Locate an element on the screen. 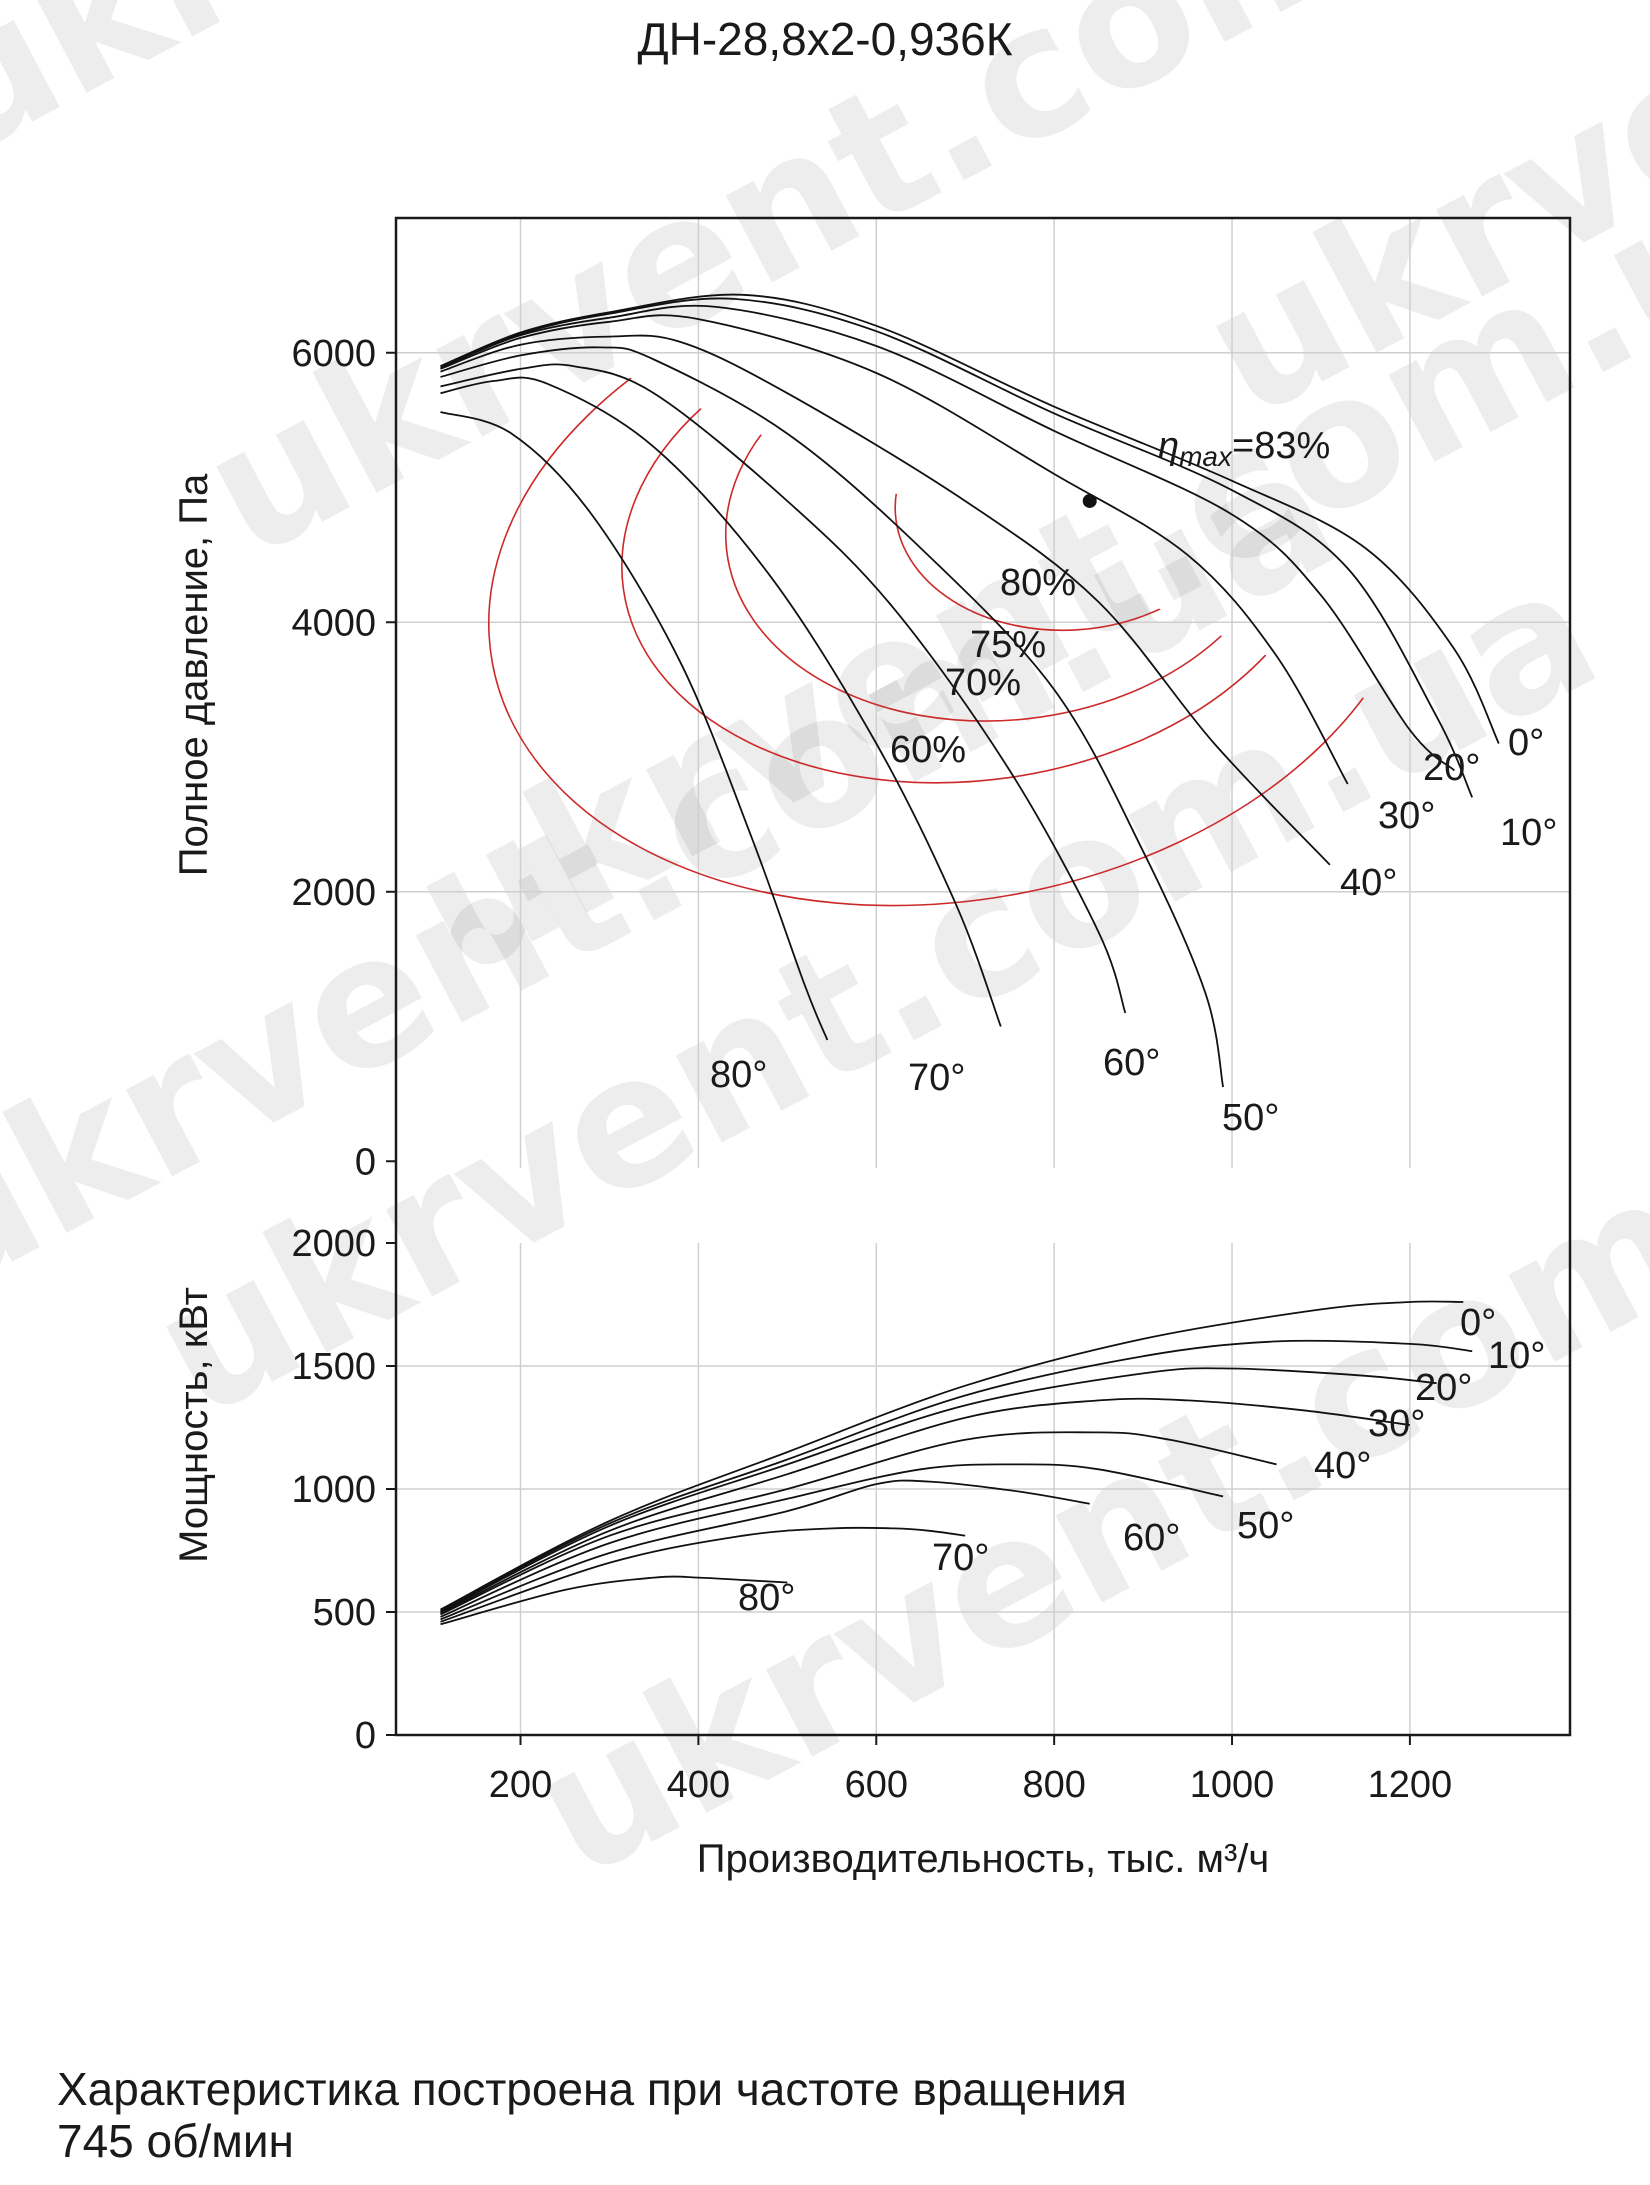  pressure-series-label: 0° is located at coordinates (1526, 743).